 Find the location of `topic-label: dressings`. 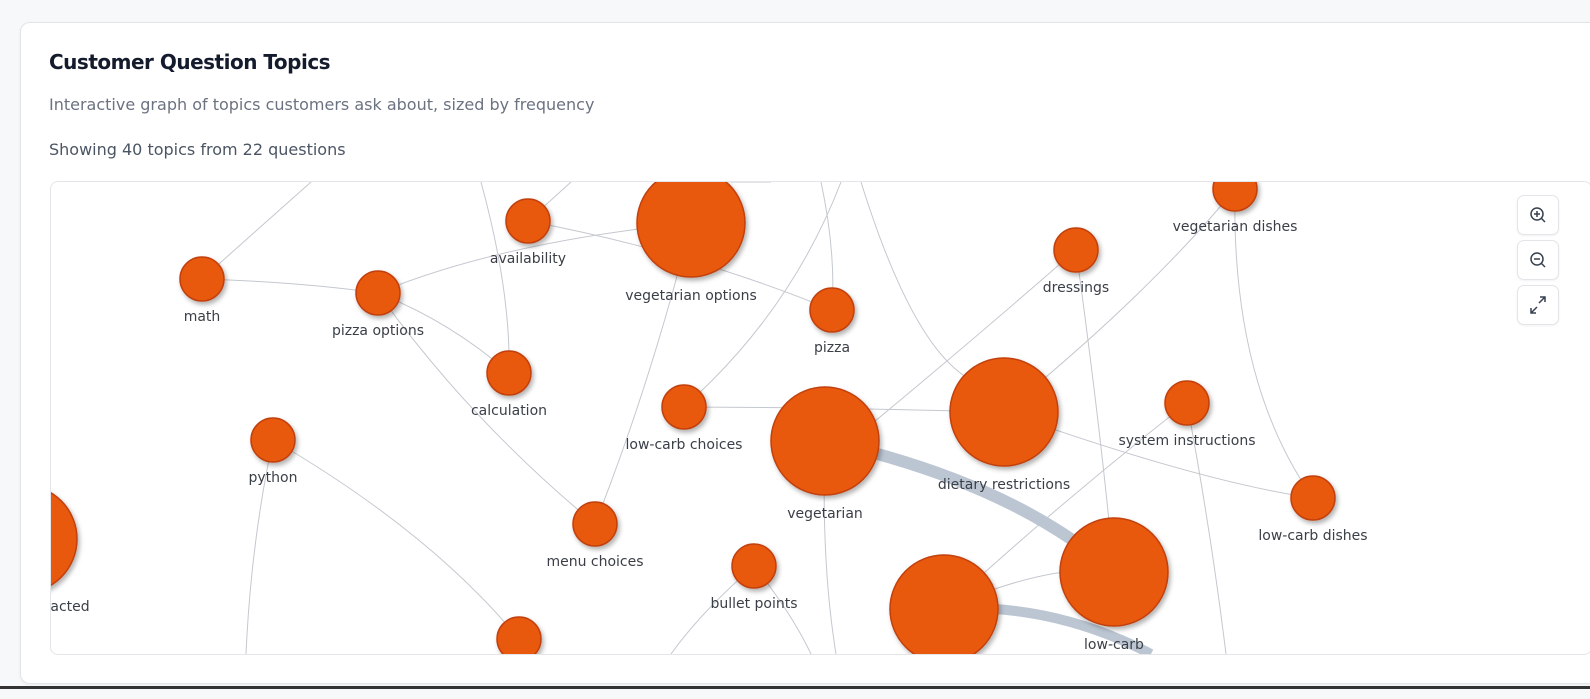

topic-label: dressings is located at coordinates (1076, 288).